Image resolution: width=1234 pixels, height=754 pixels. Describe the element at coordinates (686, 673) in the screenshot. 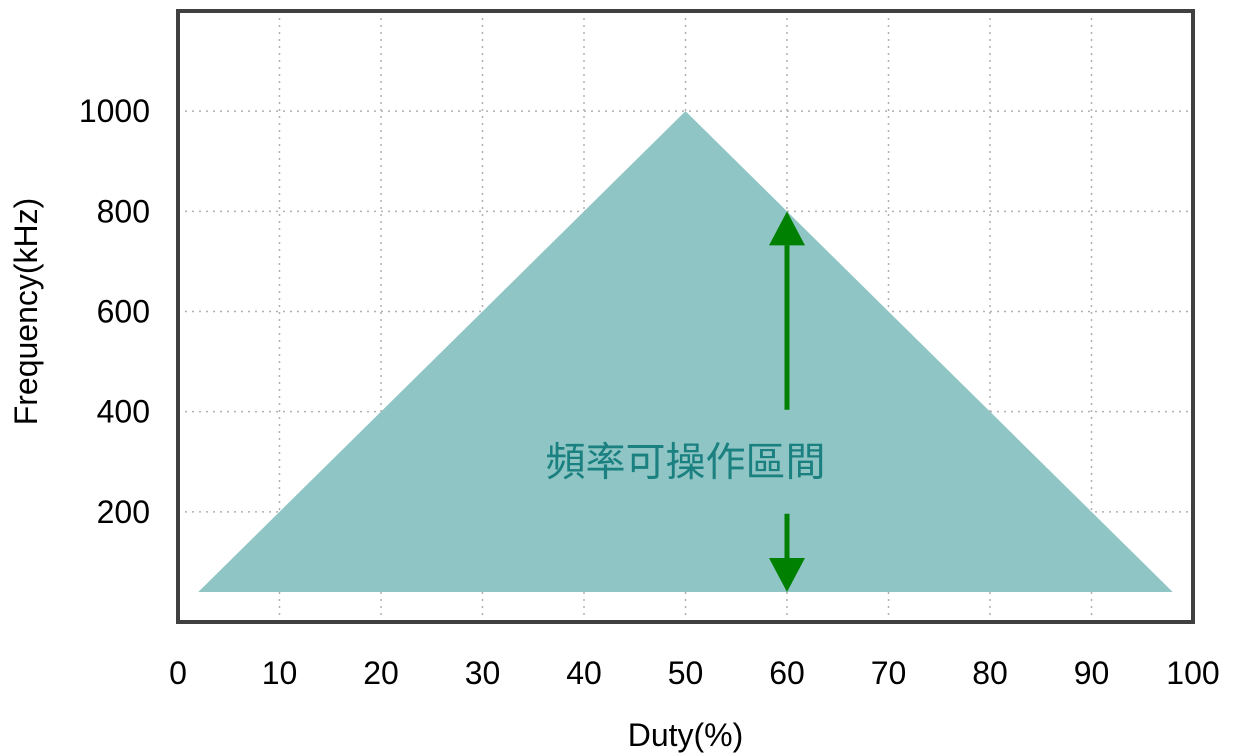

I see `x-tick-label: 50` at that location.